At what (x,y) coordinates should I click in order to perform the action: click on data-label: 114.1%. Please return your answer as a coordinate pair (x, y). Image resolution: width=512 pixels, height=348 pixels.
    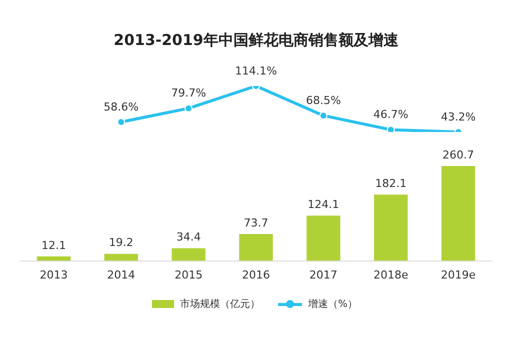
    Looking at the image, I should click on (256, 71).